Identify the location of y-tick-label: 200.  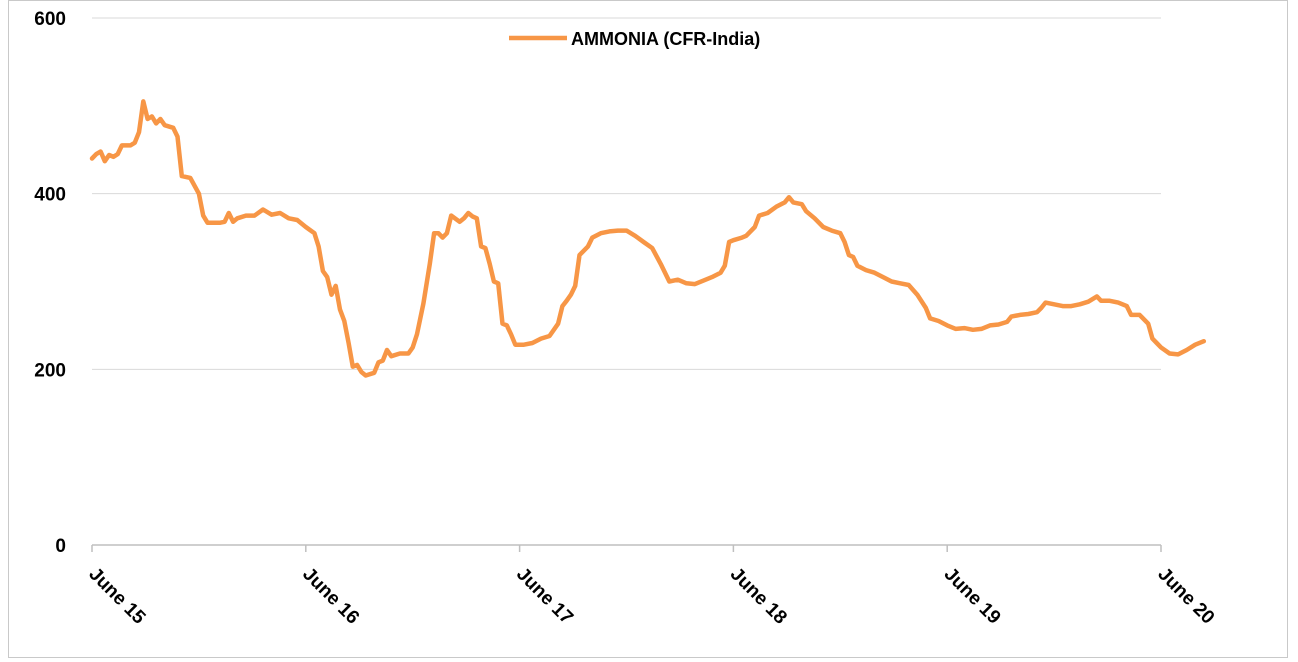
(50, 370).